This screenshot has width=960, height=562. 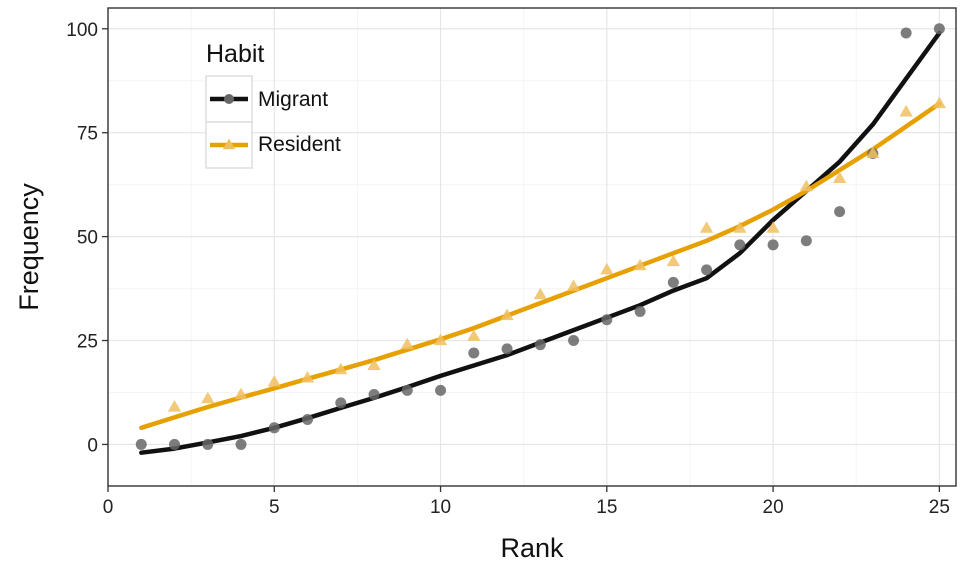 What do you see at coordinates (293, 99) in the screenshot?
I see `legend-label-migrant: Migrant` at bounding box center [293, 99].